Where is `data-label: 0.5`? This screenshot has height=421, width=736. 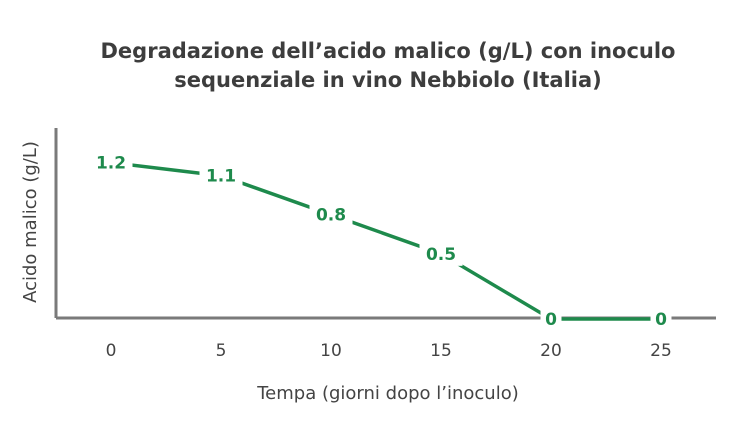 data-label: 0.5 is located at coordinates (441, 255).